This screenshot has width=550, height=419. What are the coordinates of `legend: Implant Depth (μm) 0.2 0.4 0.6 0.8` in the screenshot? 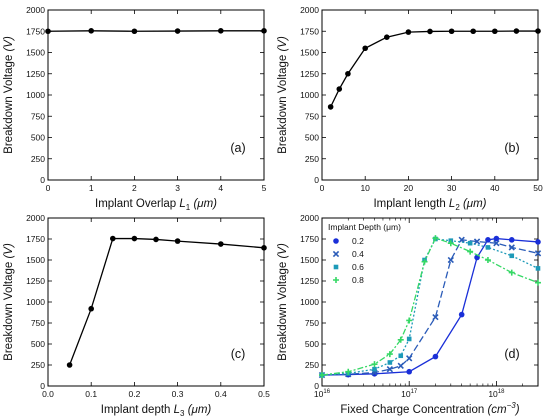 It's located at (364, 253).